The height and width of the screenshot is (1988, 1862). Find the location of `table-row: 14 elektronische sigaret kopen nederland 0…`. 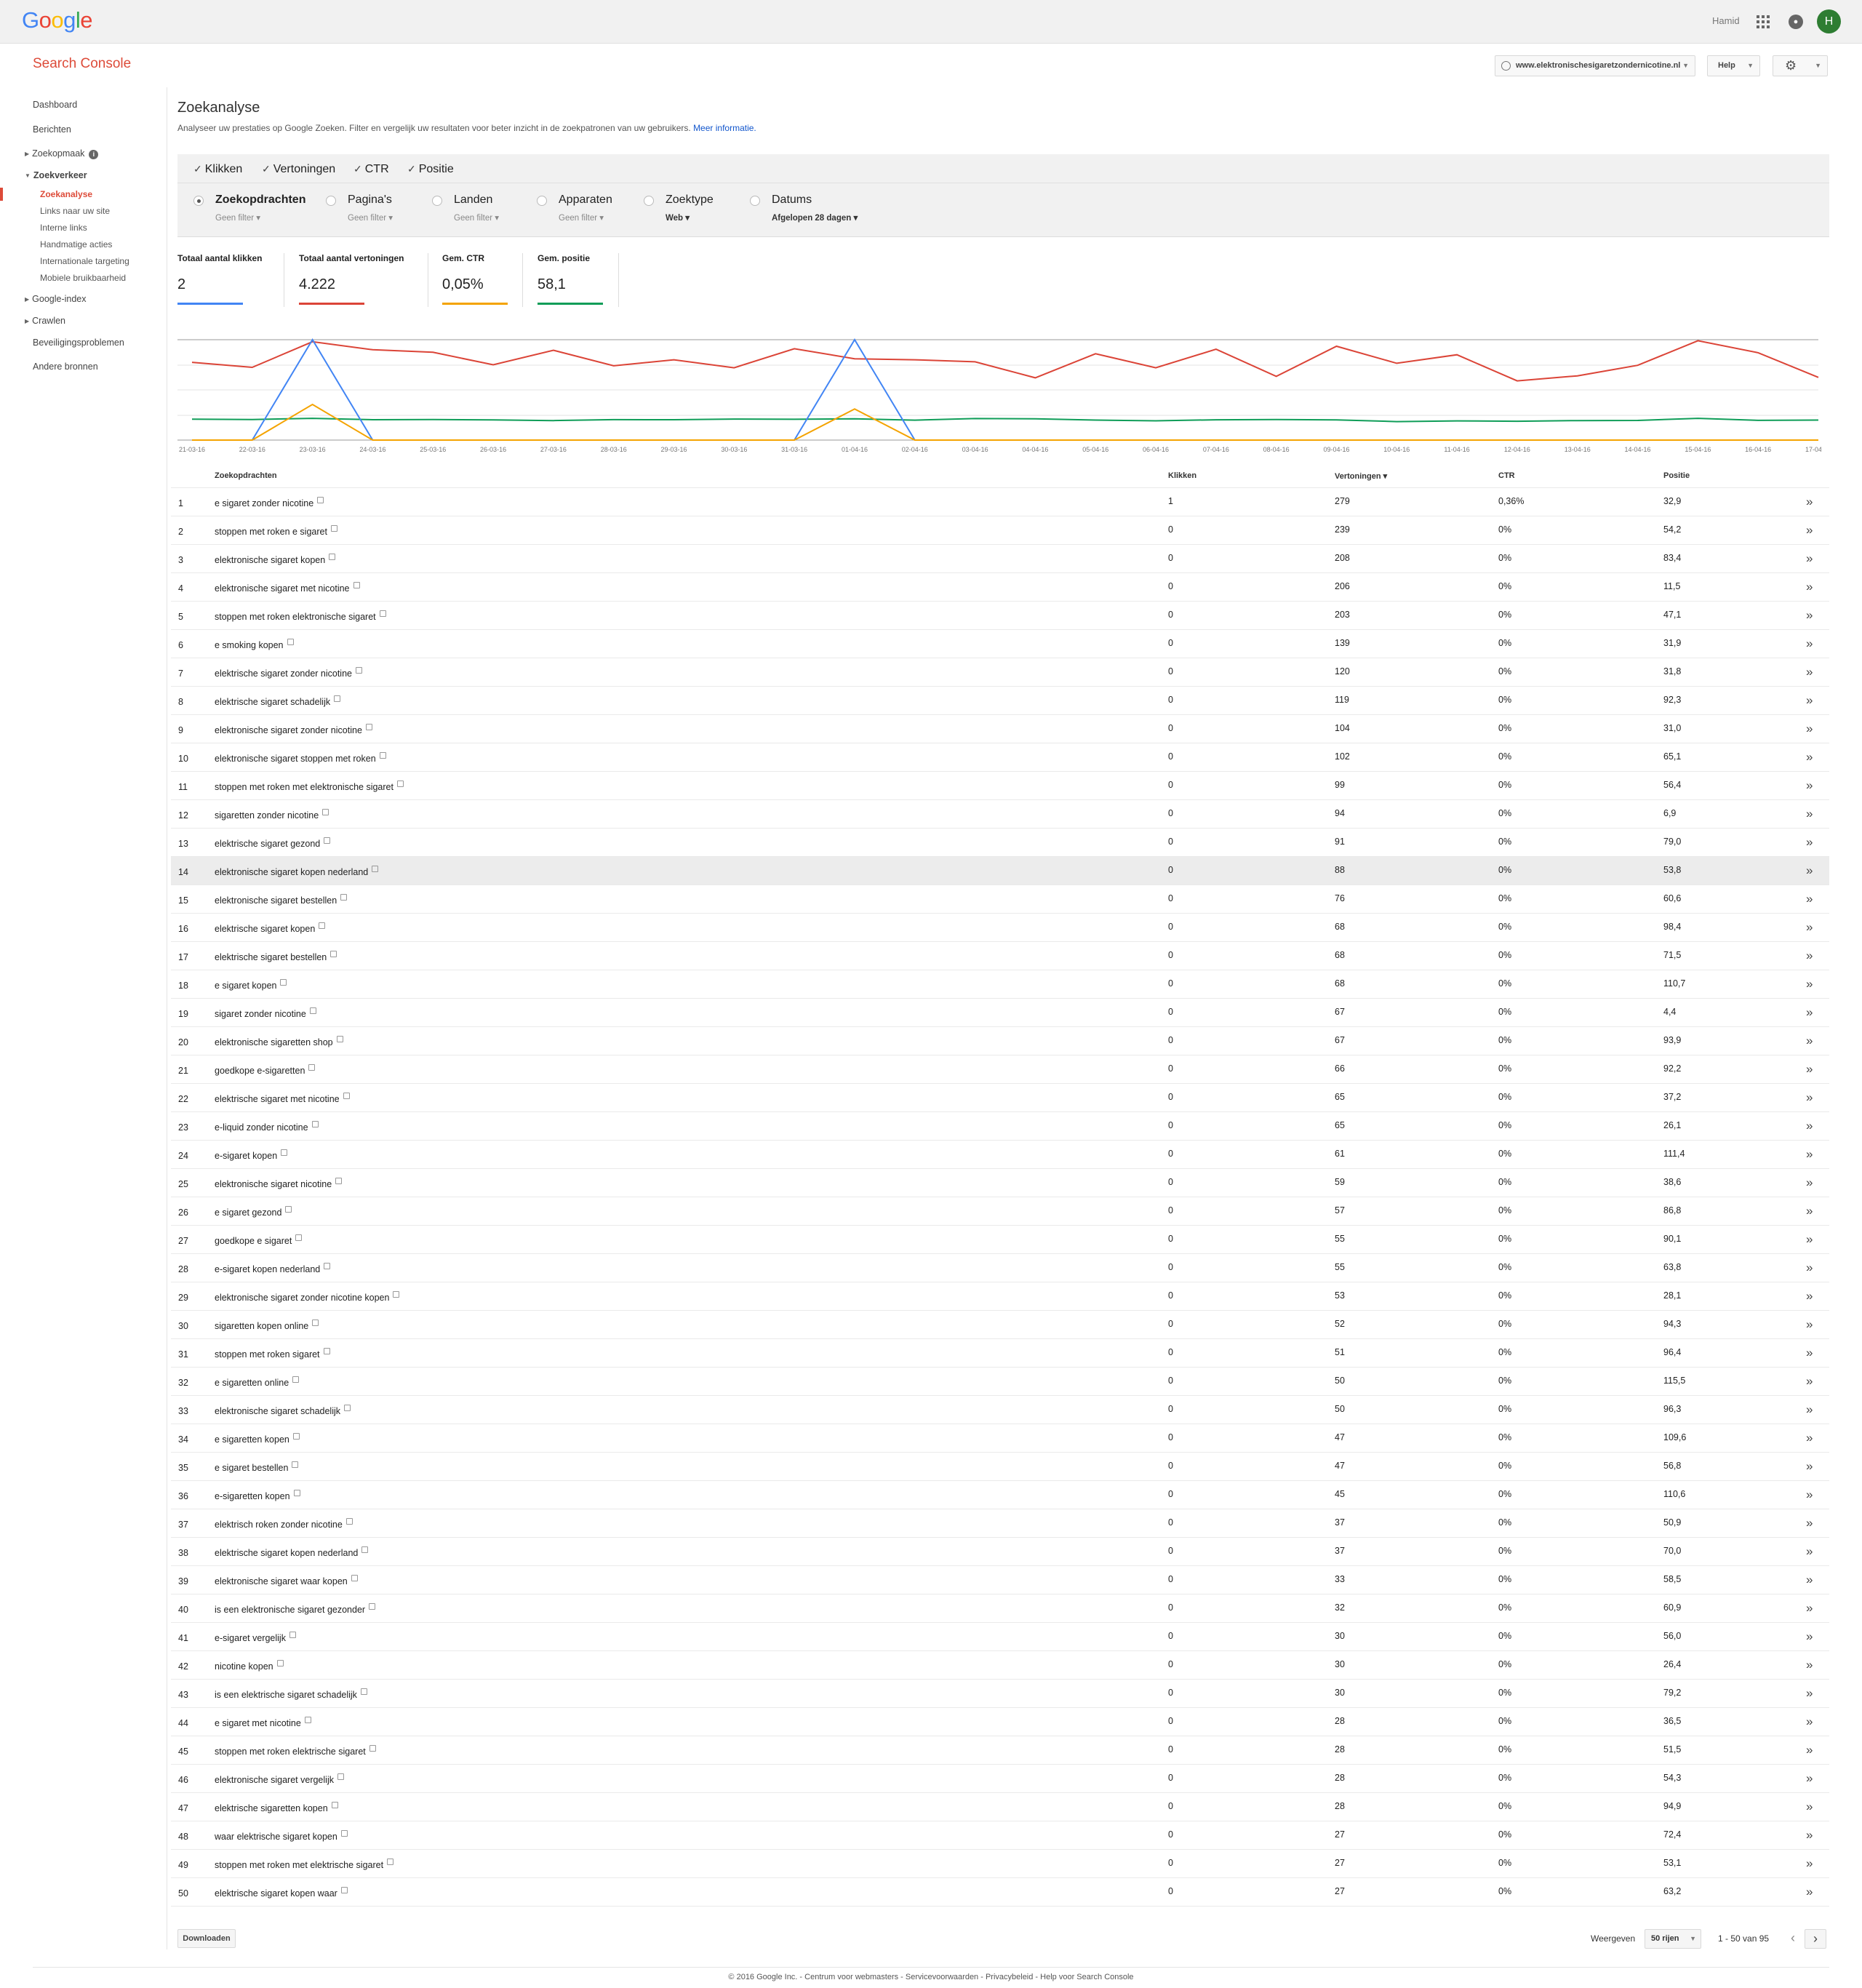

table-row: 14 elektronische sigaret kopen nederland 0… is located at coordinates (1000, 870).